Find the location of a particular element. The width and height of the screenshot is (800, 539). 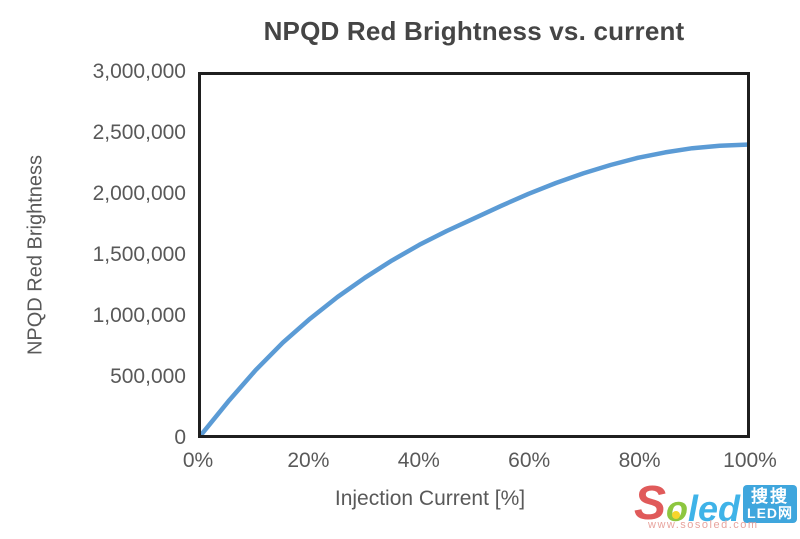

x-tick-label: 60% is located at coordinates (529, 460).